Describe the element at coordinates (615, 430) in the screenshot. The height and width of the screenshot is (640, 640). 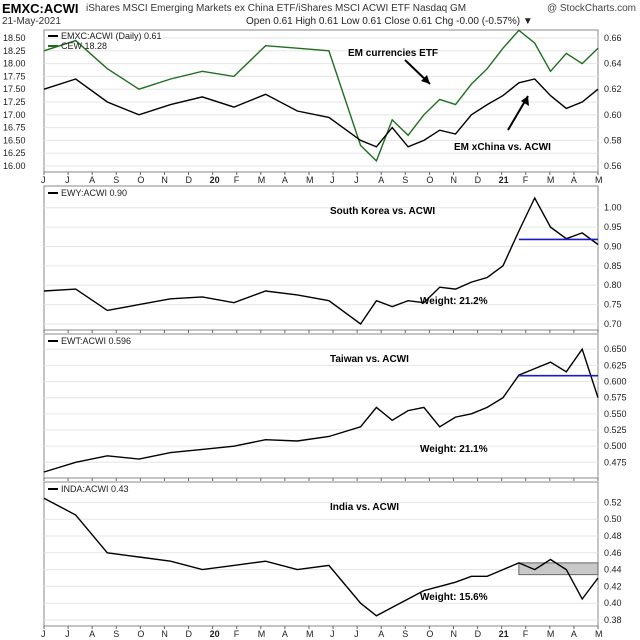
I see `panel-taiwan-tick: 0.525` at that location.